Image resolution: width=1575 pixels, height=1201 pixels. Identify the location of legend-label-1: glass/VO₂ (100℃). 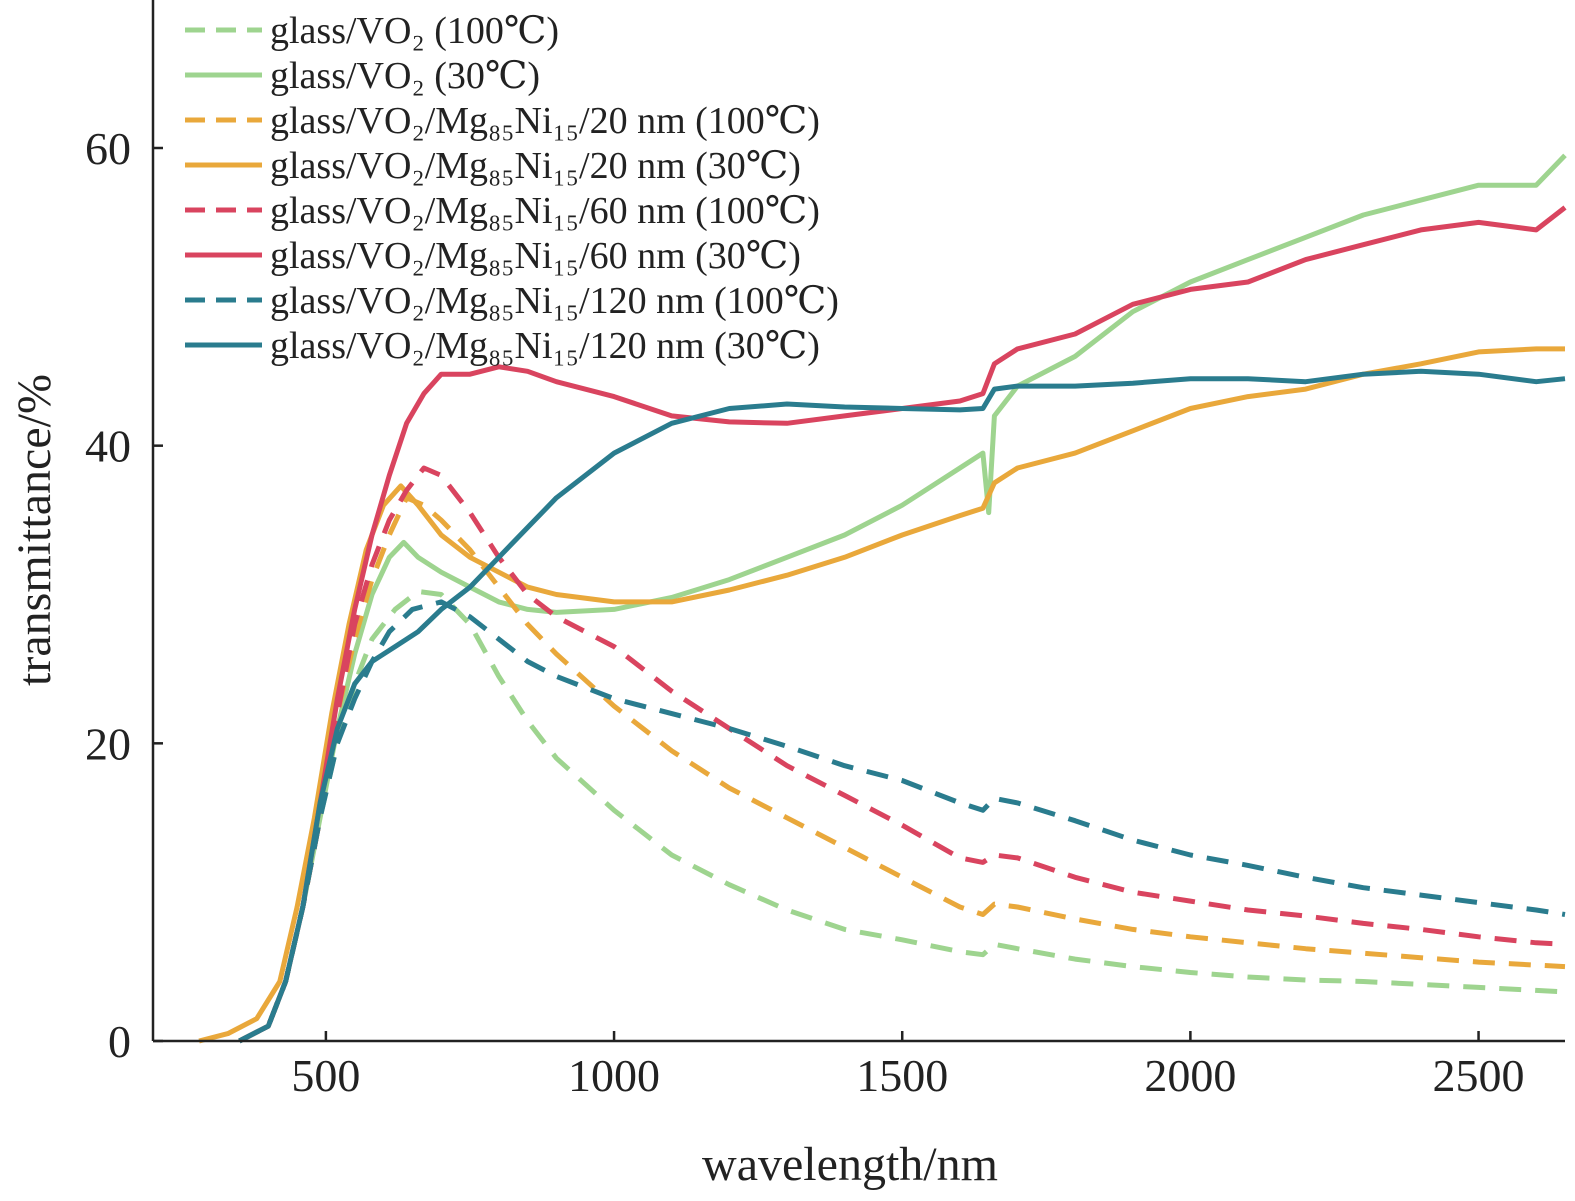
(414, 31).